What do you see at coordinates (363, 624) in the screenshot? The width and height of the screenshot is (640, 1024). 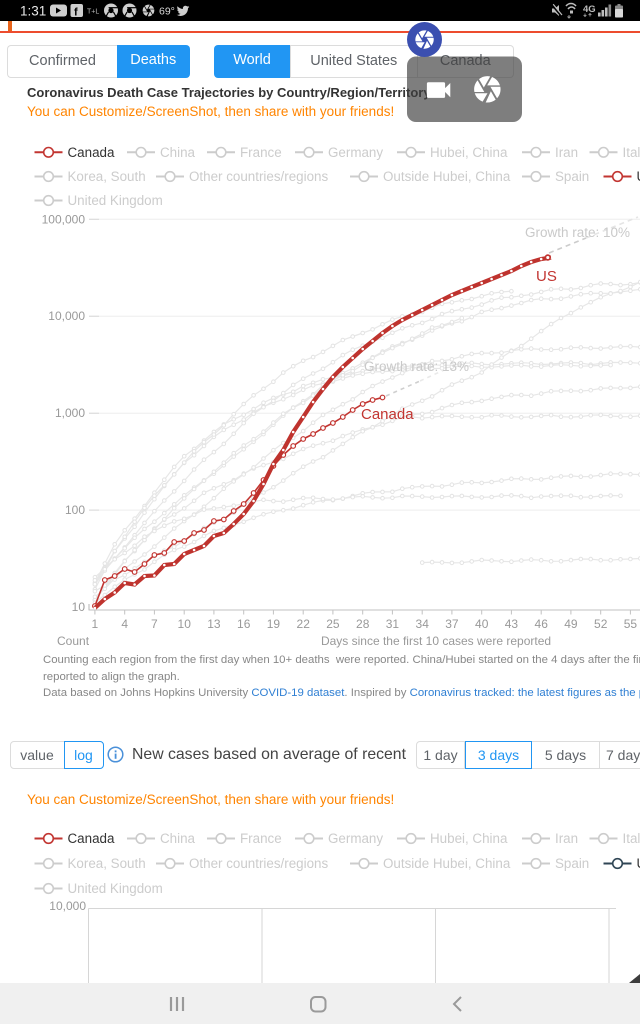 I see `svg-text: 28` at bounding box center [363, 624].